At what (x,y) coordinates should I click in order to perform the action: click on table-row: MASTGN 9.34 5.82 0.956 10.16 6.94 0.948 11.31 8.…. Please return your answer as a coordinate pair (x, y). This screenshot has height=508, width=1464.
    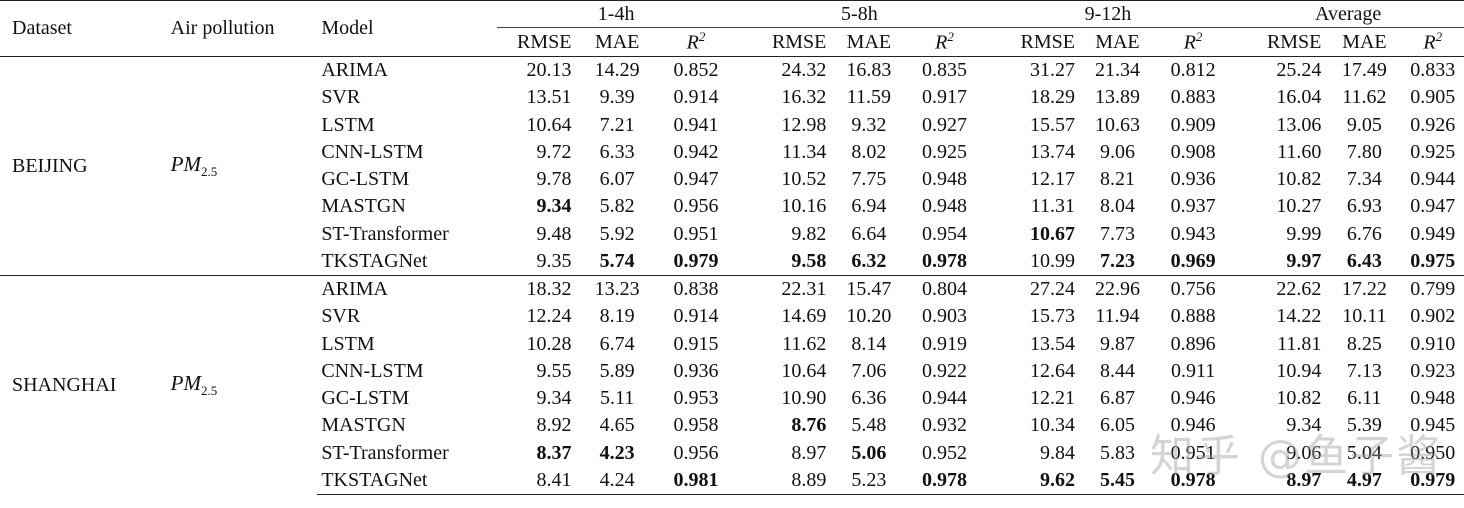
    Looking at the image, I should click on (732, 206).